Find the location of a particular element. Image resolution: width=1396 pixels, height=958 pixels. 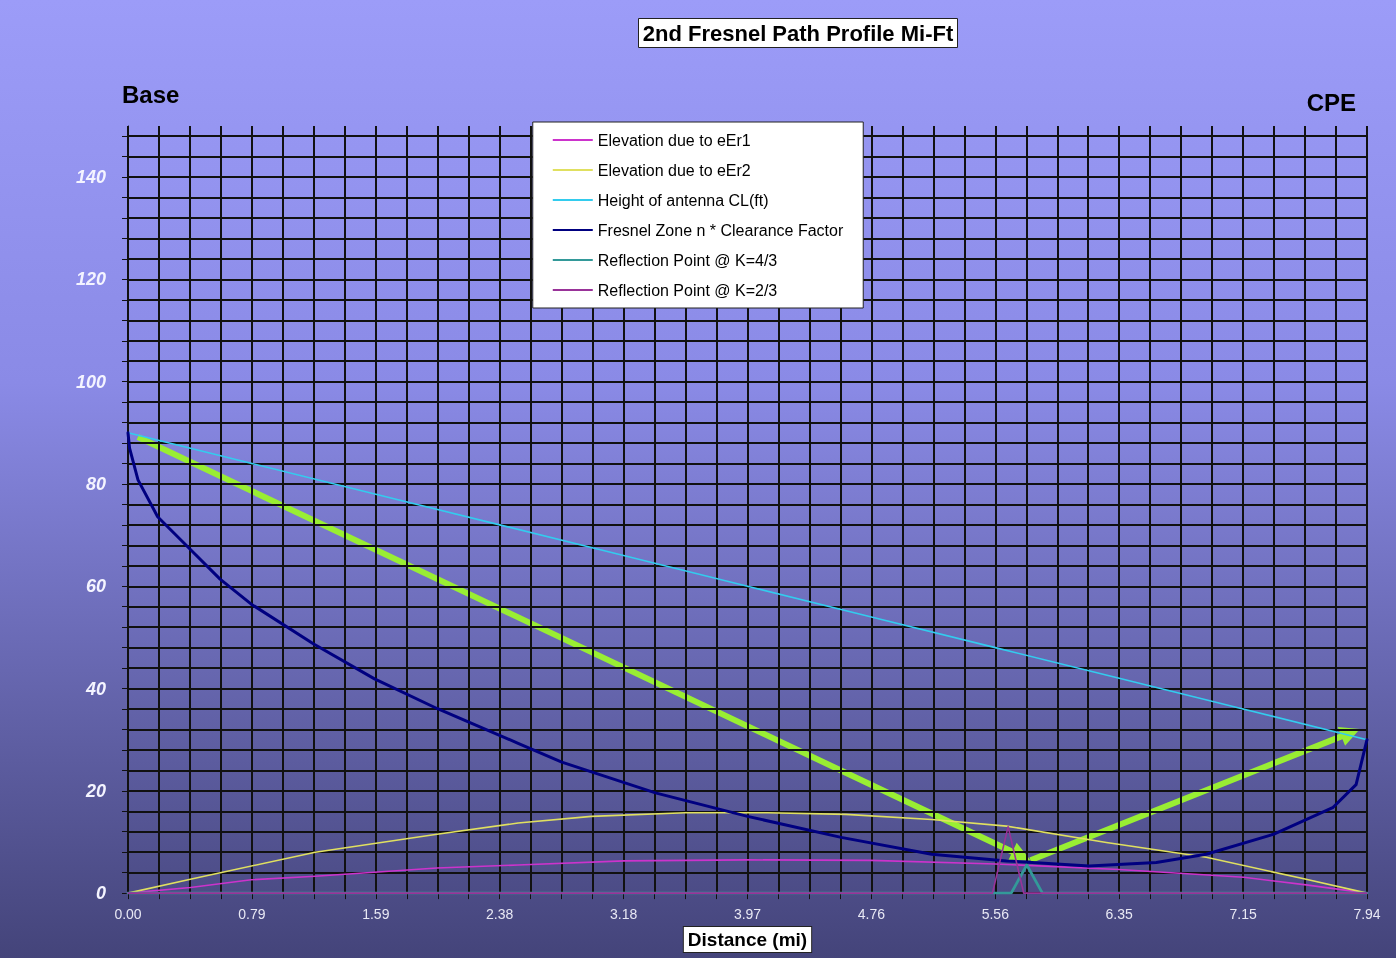

text: Base is located at coordinates (151, 94).